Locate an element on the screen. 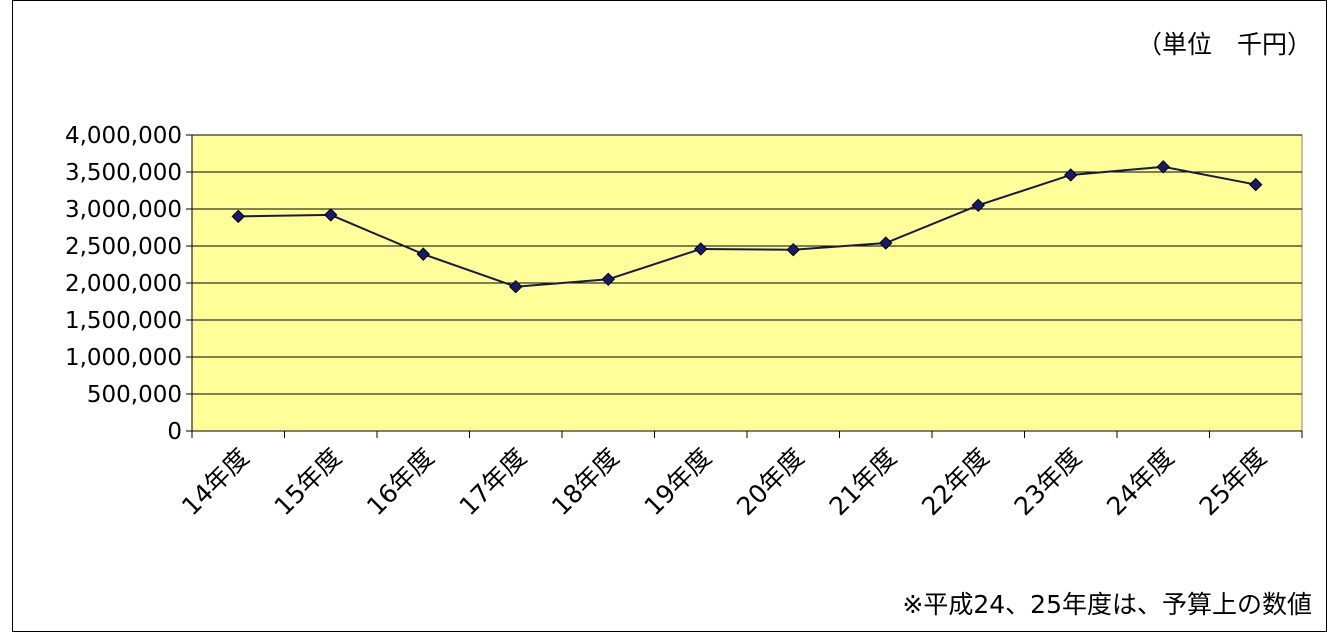  footnote: ※平成24、25年度は、予算上の数値 is located at coordinates (1107, 604).